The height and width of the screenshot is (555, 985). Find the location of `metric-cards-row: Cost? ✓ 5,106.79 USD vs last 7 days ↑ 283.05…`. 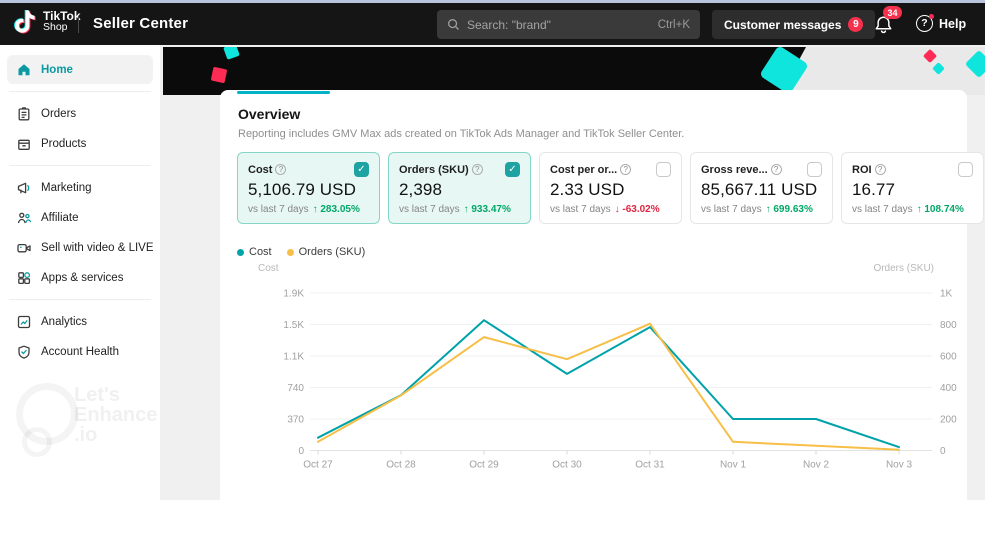

metric-cards-row: Cost? ✓ 5,106.79 USD vs last 7 days ↑ 283.05… is located at coordinates (610, 188).